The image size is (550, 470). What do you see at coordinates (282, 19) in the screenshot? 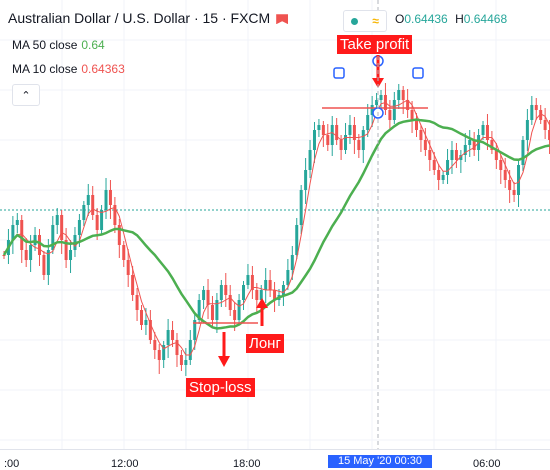
I see `flag-icon` at bounding box center [282, 19].